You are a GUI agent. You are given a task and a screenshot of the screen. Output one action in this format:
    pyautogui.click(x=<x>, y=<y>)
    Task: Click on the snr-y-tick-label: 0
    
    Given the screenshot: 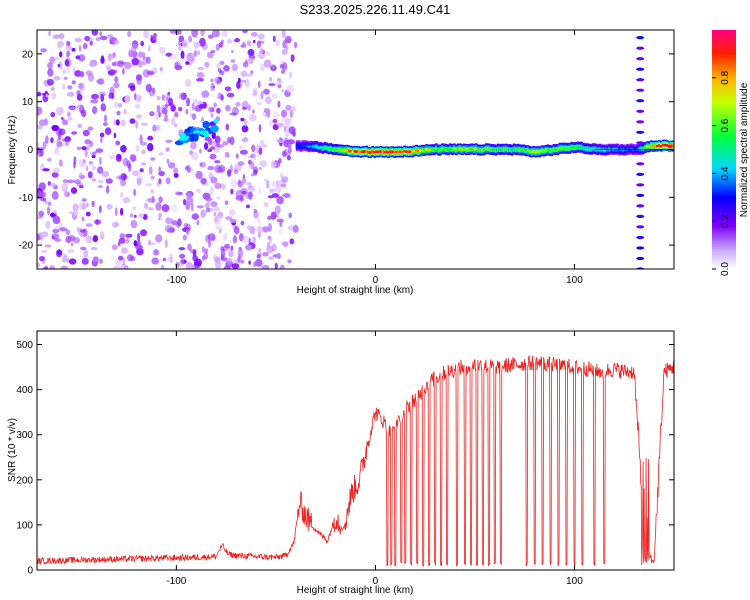 What is the action you would take?
    pyautogui.click(x=30, y=571)
    